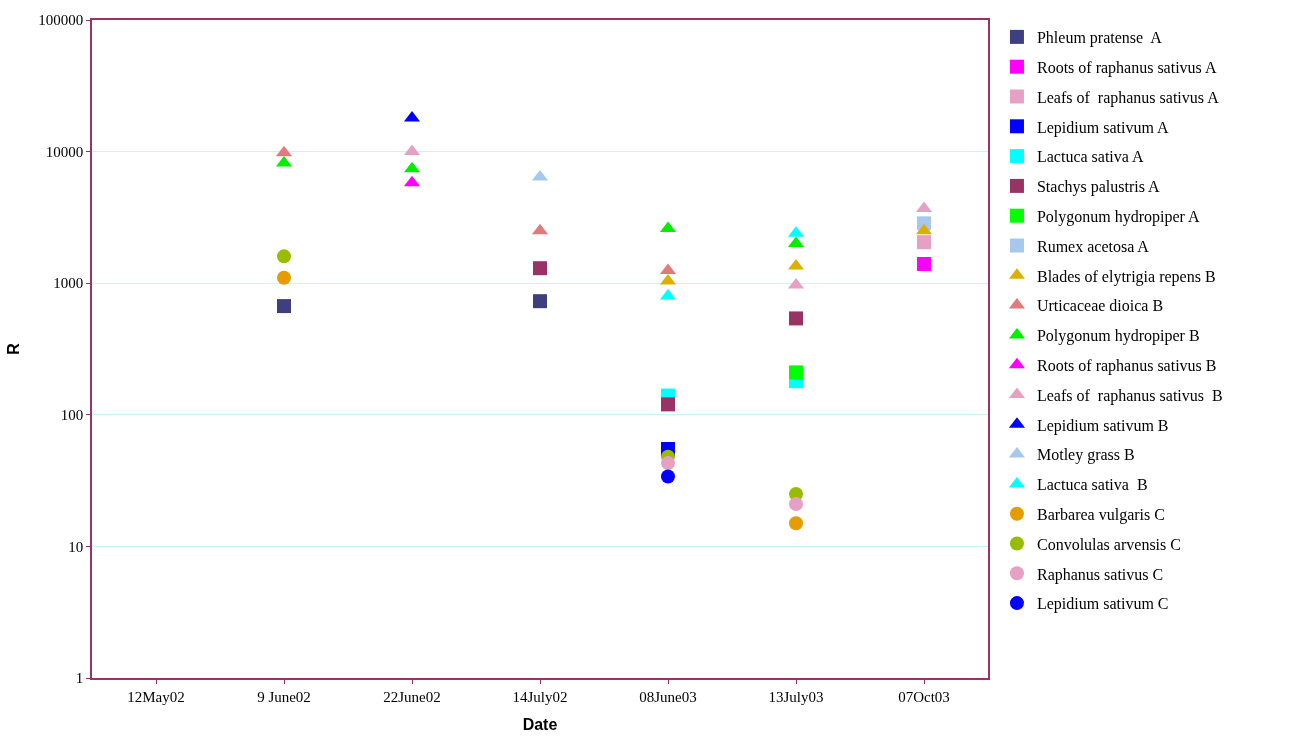 The height and width of the screenshot is (745, 1294). I want to click on y-axis-title: R, so click(13, 348).